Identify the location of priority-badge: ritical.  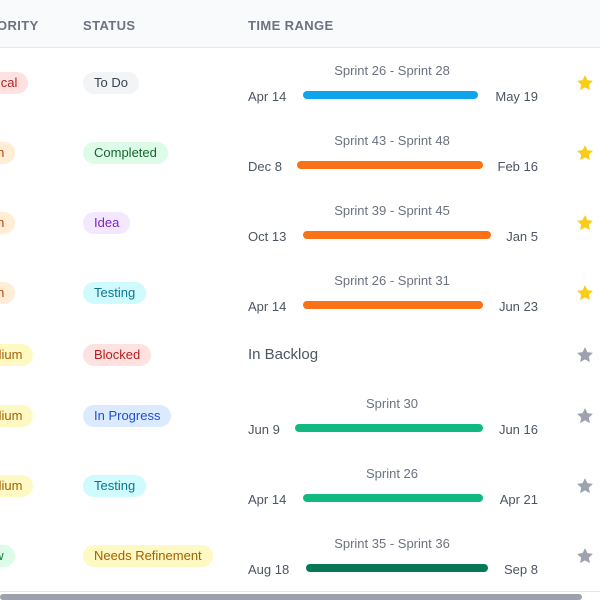
(14, 83).